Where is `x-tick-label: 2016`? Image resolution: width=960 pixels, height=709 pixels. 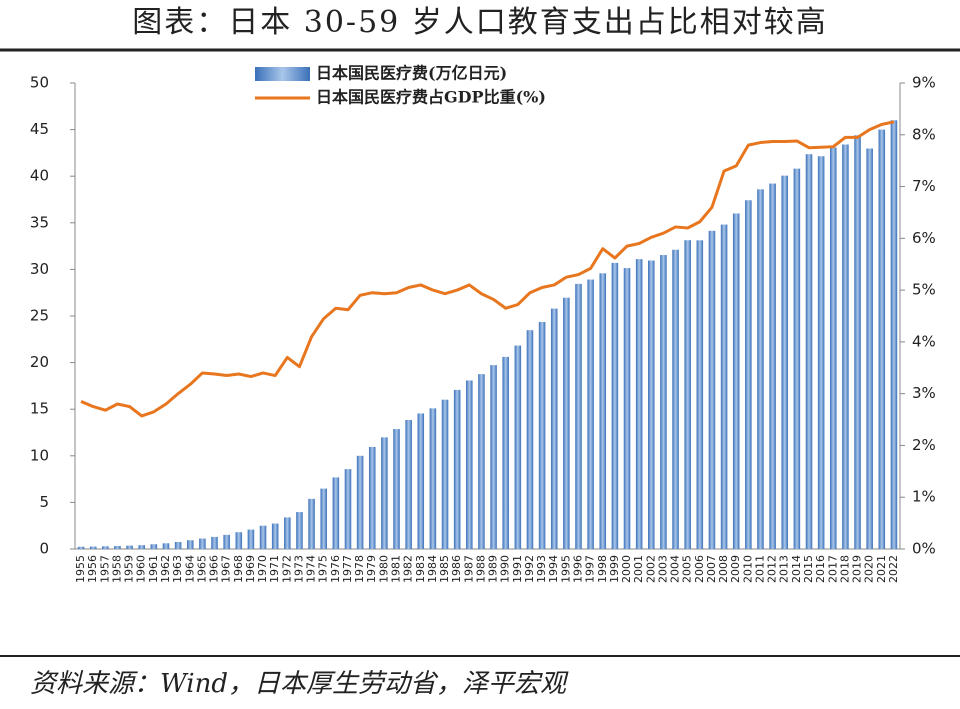
x-tick-label: 2016 is located at coordinates (820, 569).